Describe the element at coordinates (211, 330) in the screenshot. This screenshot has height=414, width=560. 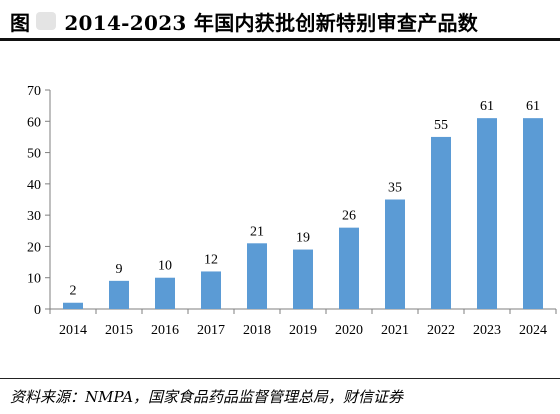
I see `x-tick-label: 2017` at that location.